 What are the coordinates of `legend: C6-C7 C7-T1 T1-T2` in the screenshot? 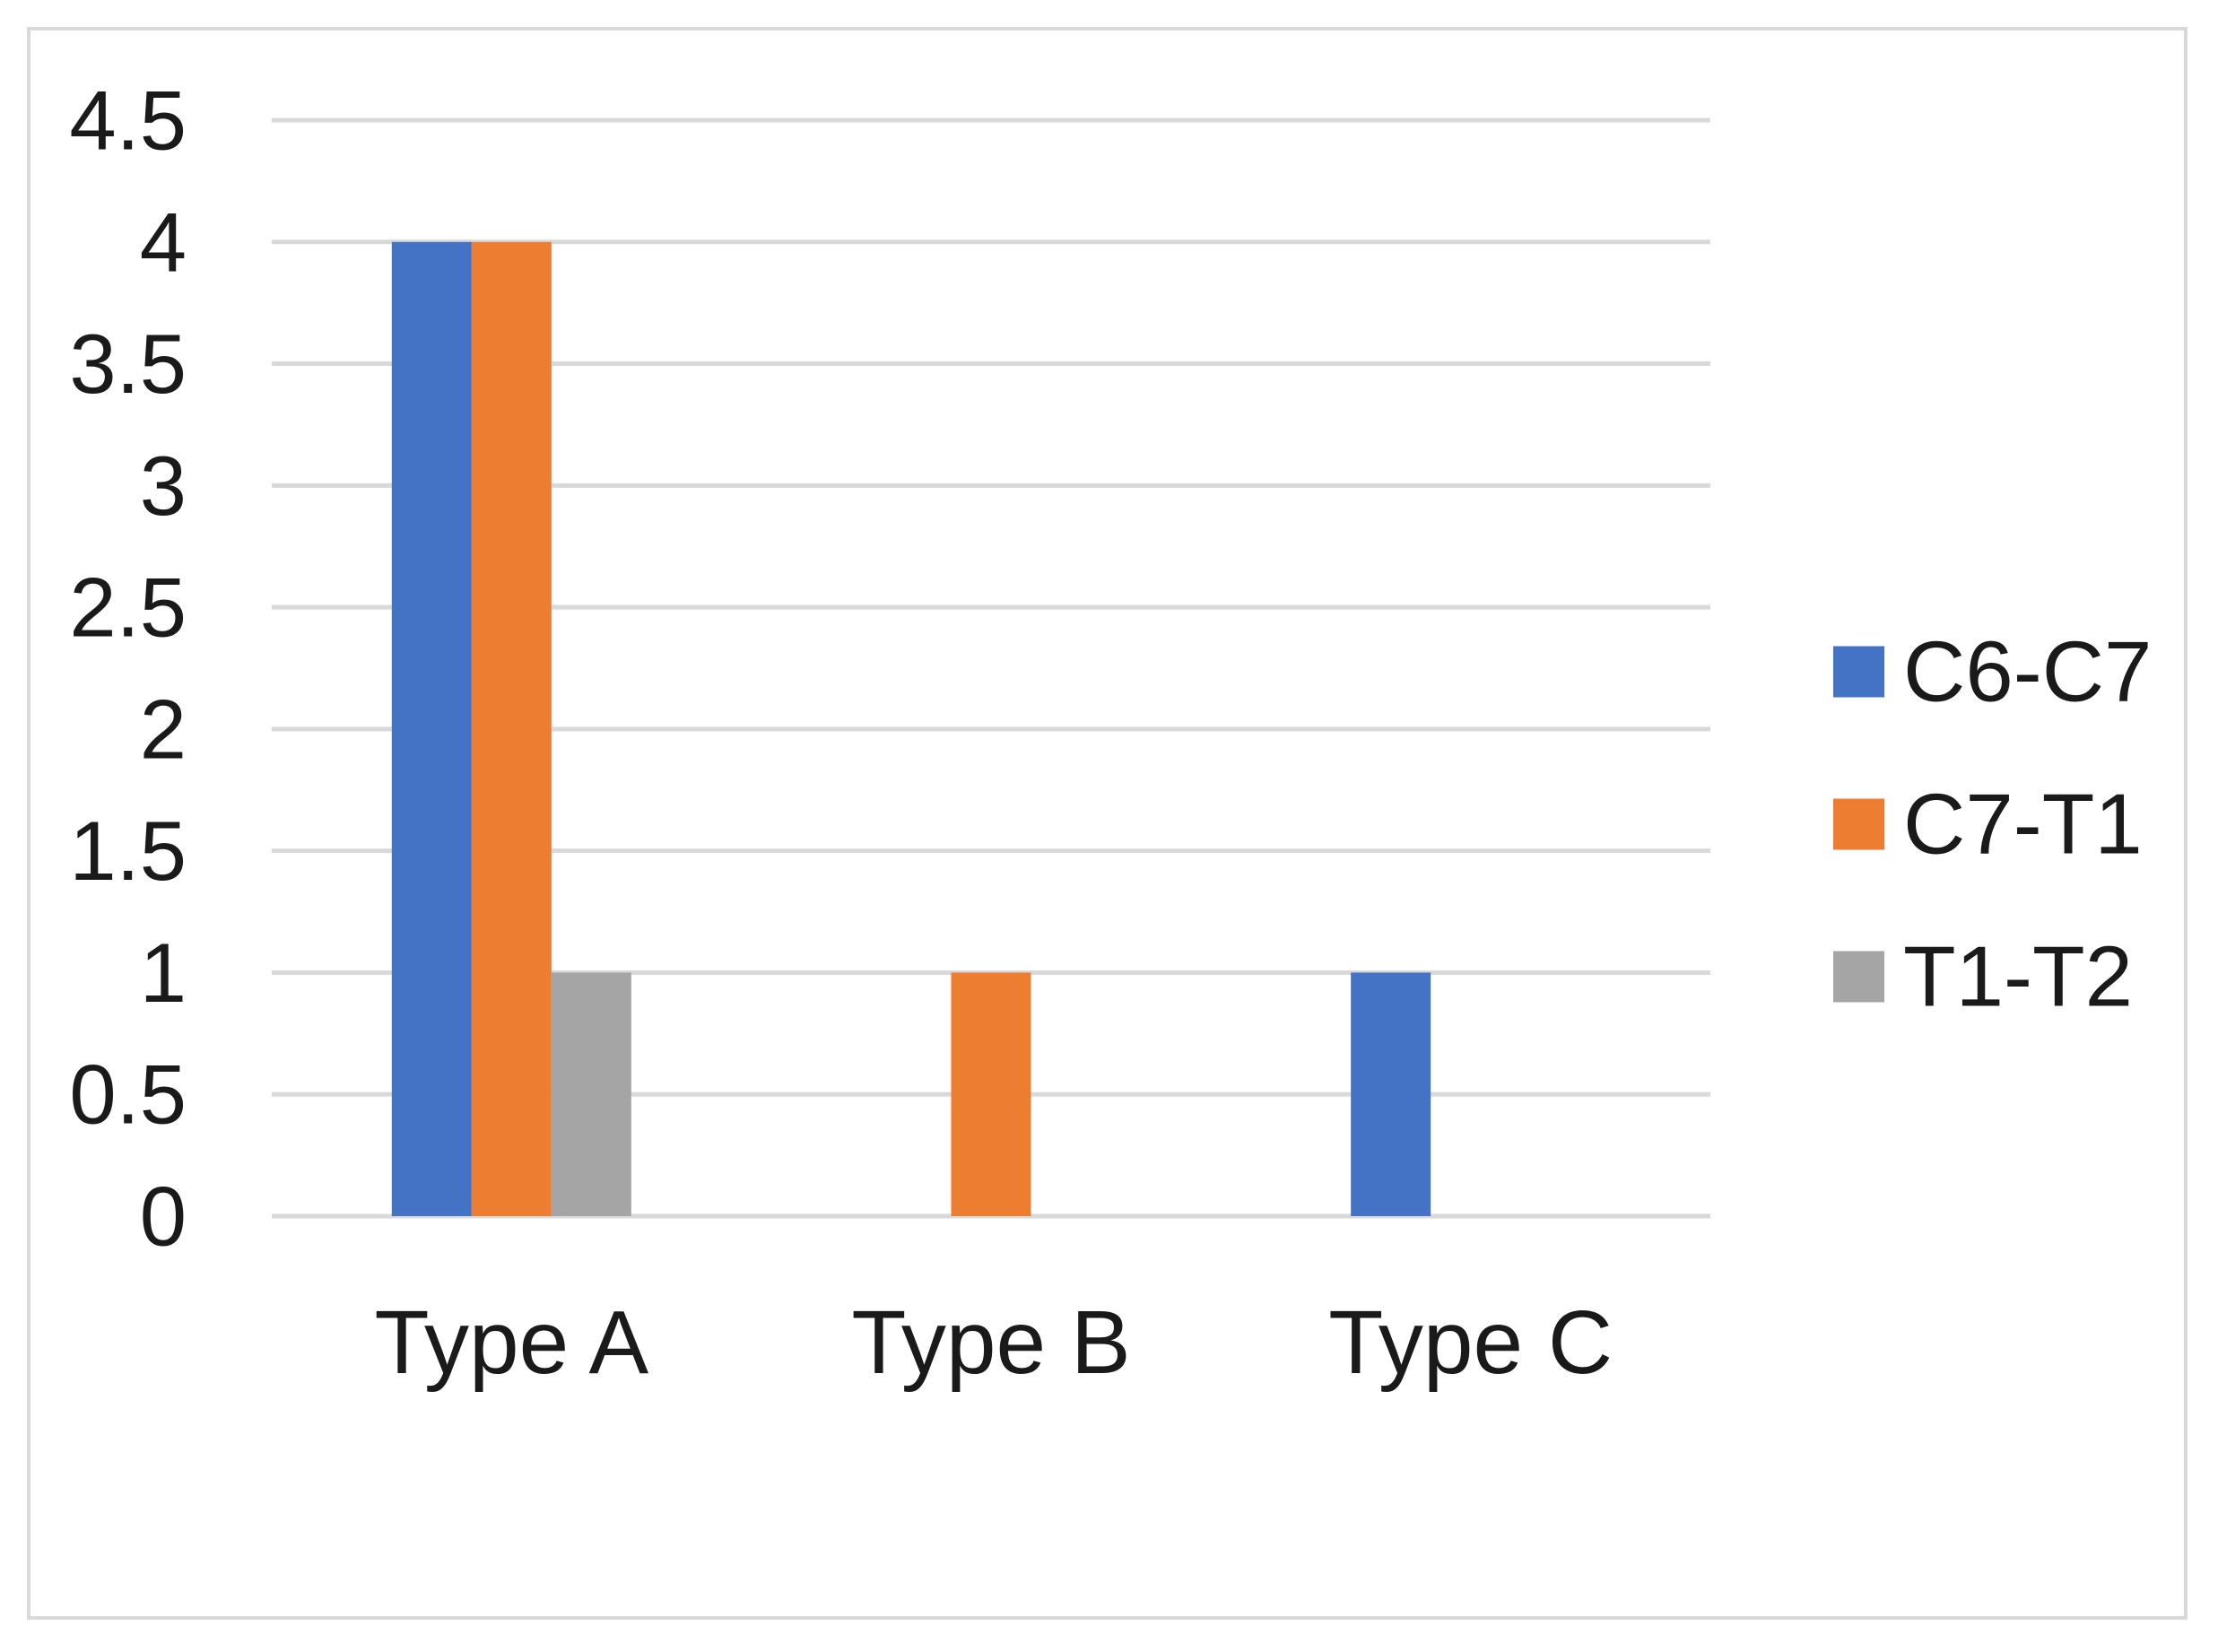 It's located at (1992, 824).